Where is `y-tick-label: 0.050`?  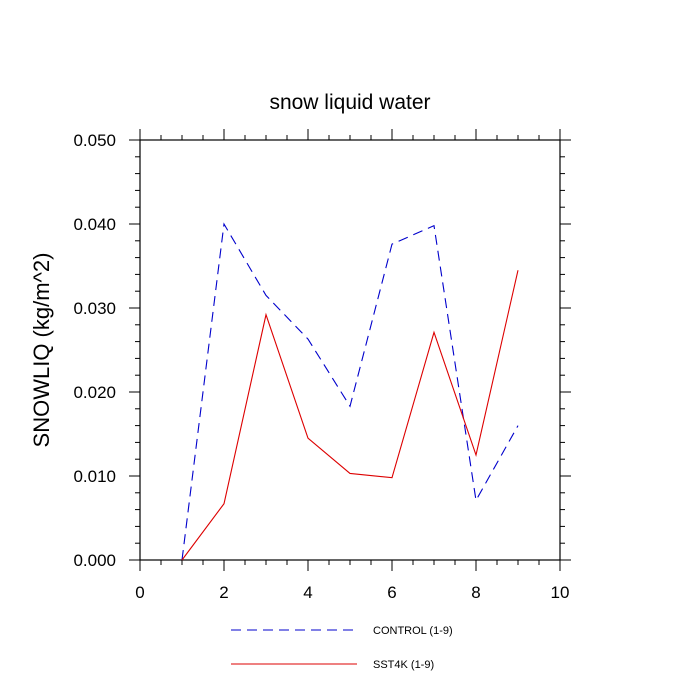
y-tick-label: 0.050 is located at coordinates (94, 140).